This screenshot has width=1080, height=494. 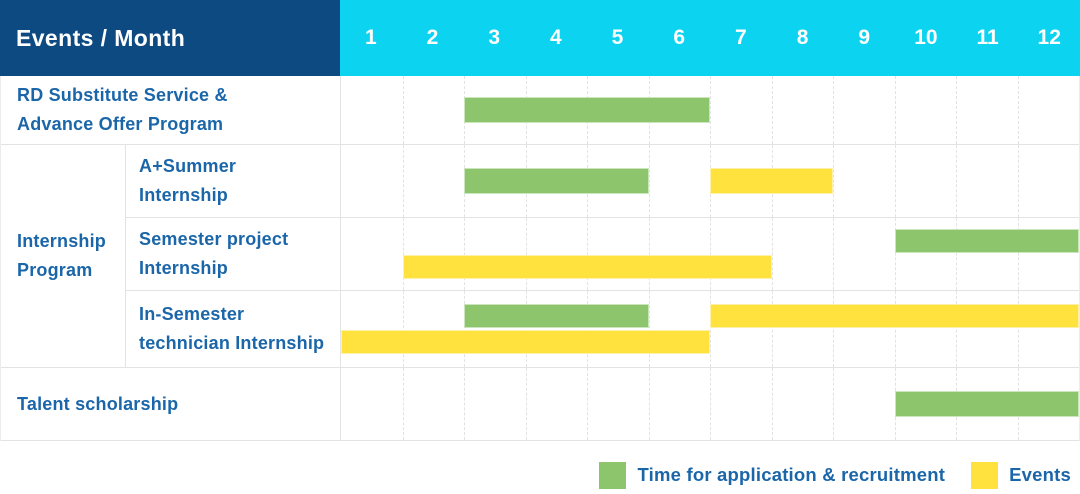 I want to click on application-swatch-icon, so click(x=613, y=475).